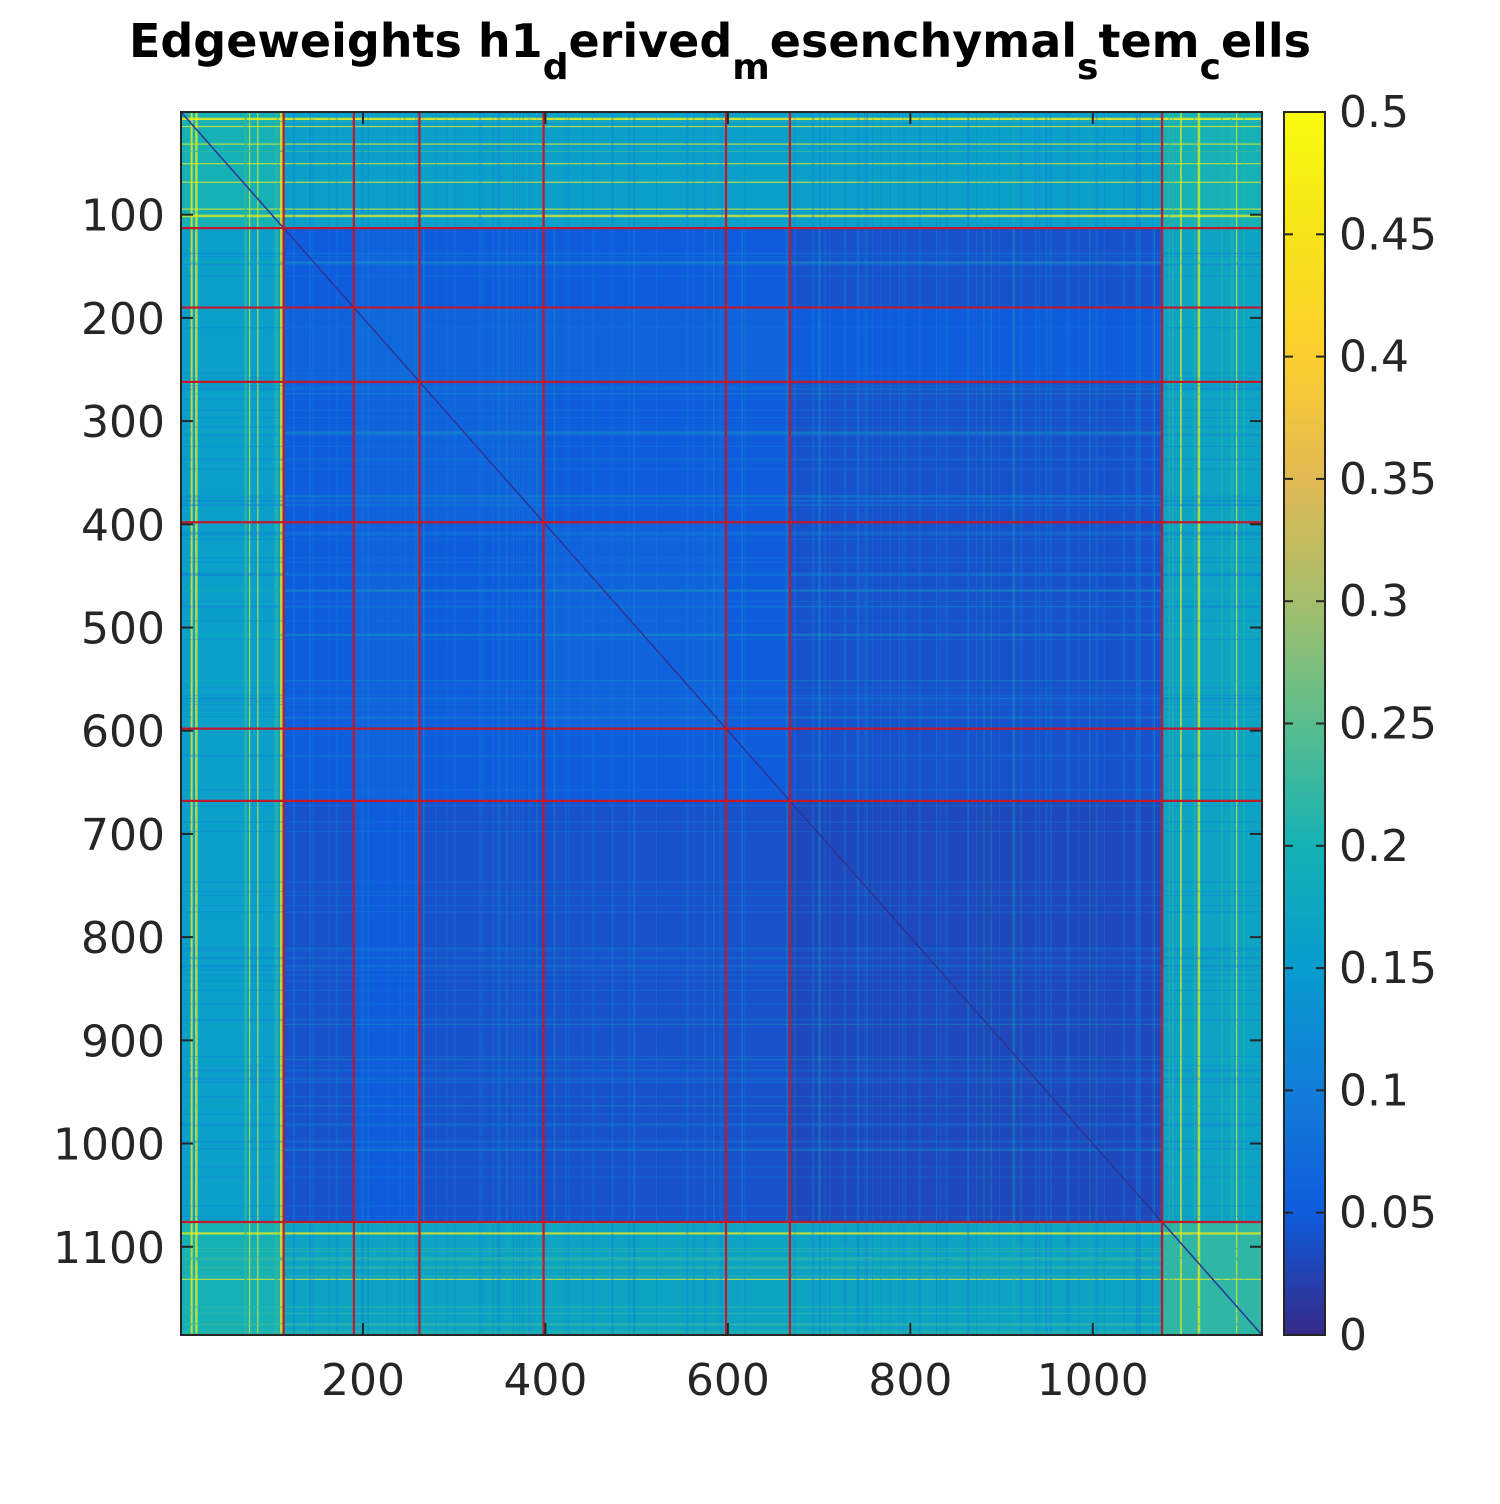 This screenshot has width=1500, height=1504. What do you see at coordinates (335, 41) in the screenshot?
I see `chart-title-text: Edgeweights h1` at bounding box center [335, 41].